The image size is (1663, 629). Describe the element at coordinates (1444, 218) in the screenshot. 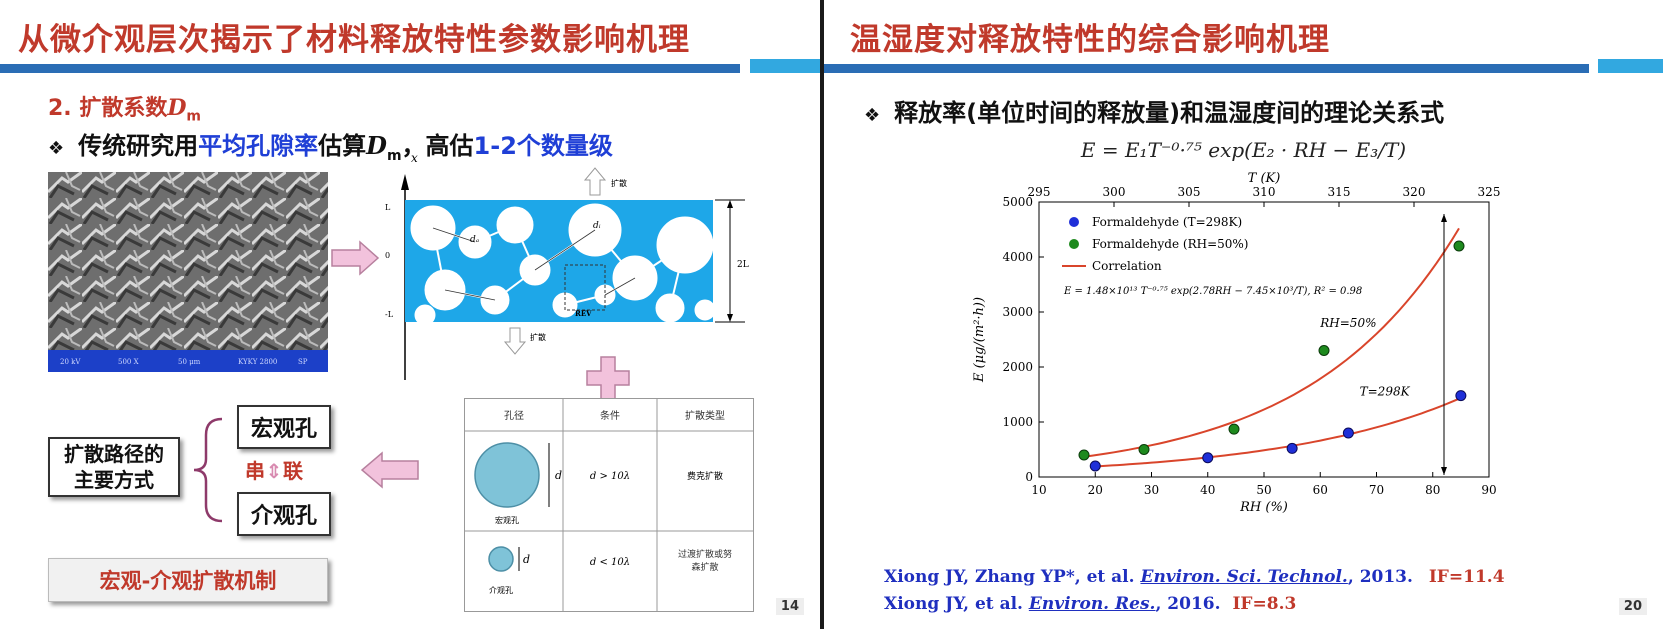

I see `arrow-up-icon` at that location.